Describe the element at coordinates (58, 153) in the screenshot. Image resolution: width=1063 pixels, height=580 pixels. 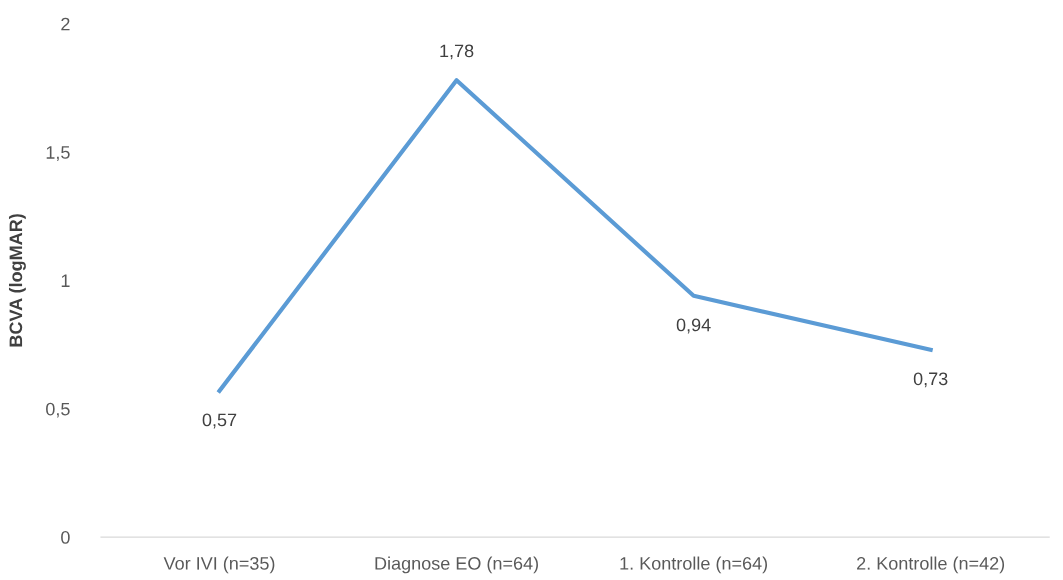
I see `y-tick-label: 1,5` at that location.